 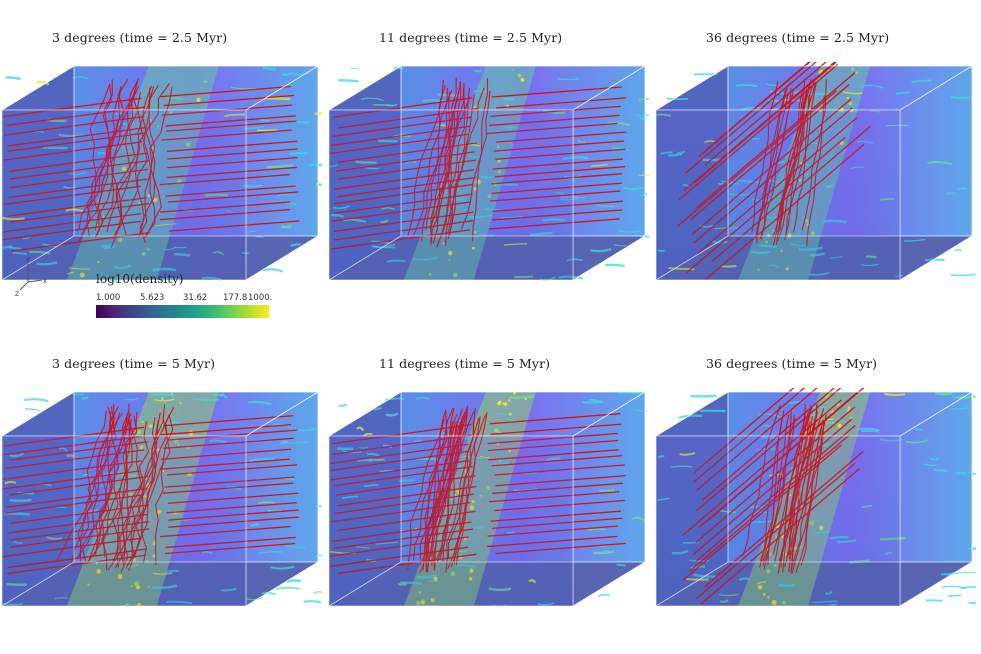 What do you see at coordinates (235, 298) in the screenshot?
I see `colorbar-tick: 177.8` at bounding box center [235, 298].